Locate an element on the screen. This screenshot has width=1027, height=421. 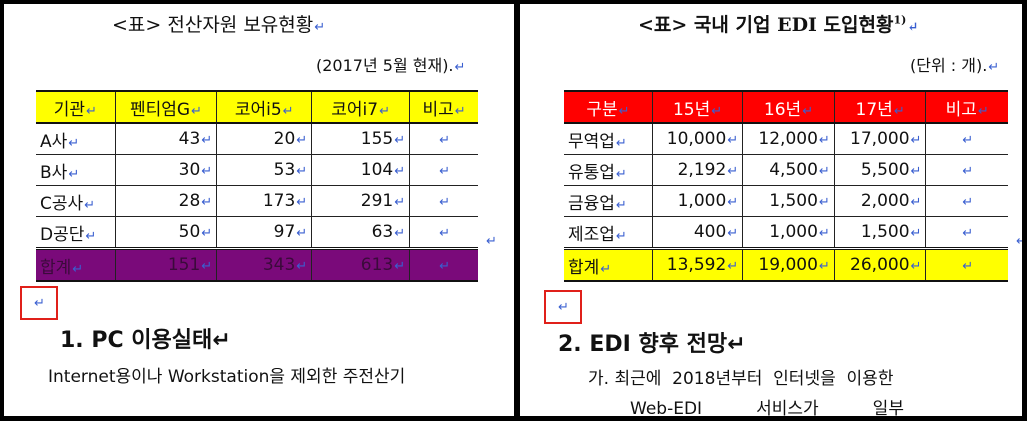
footnote-reference: 1) is located at coordinates (900, 20).